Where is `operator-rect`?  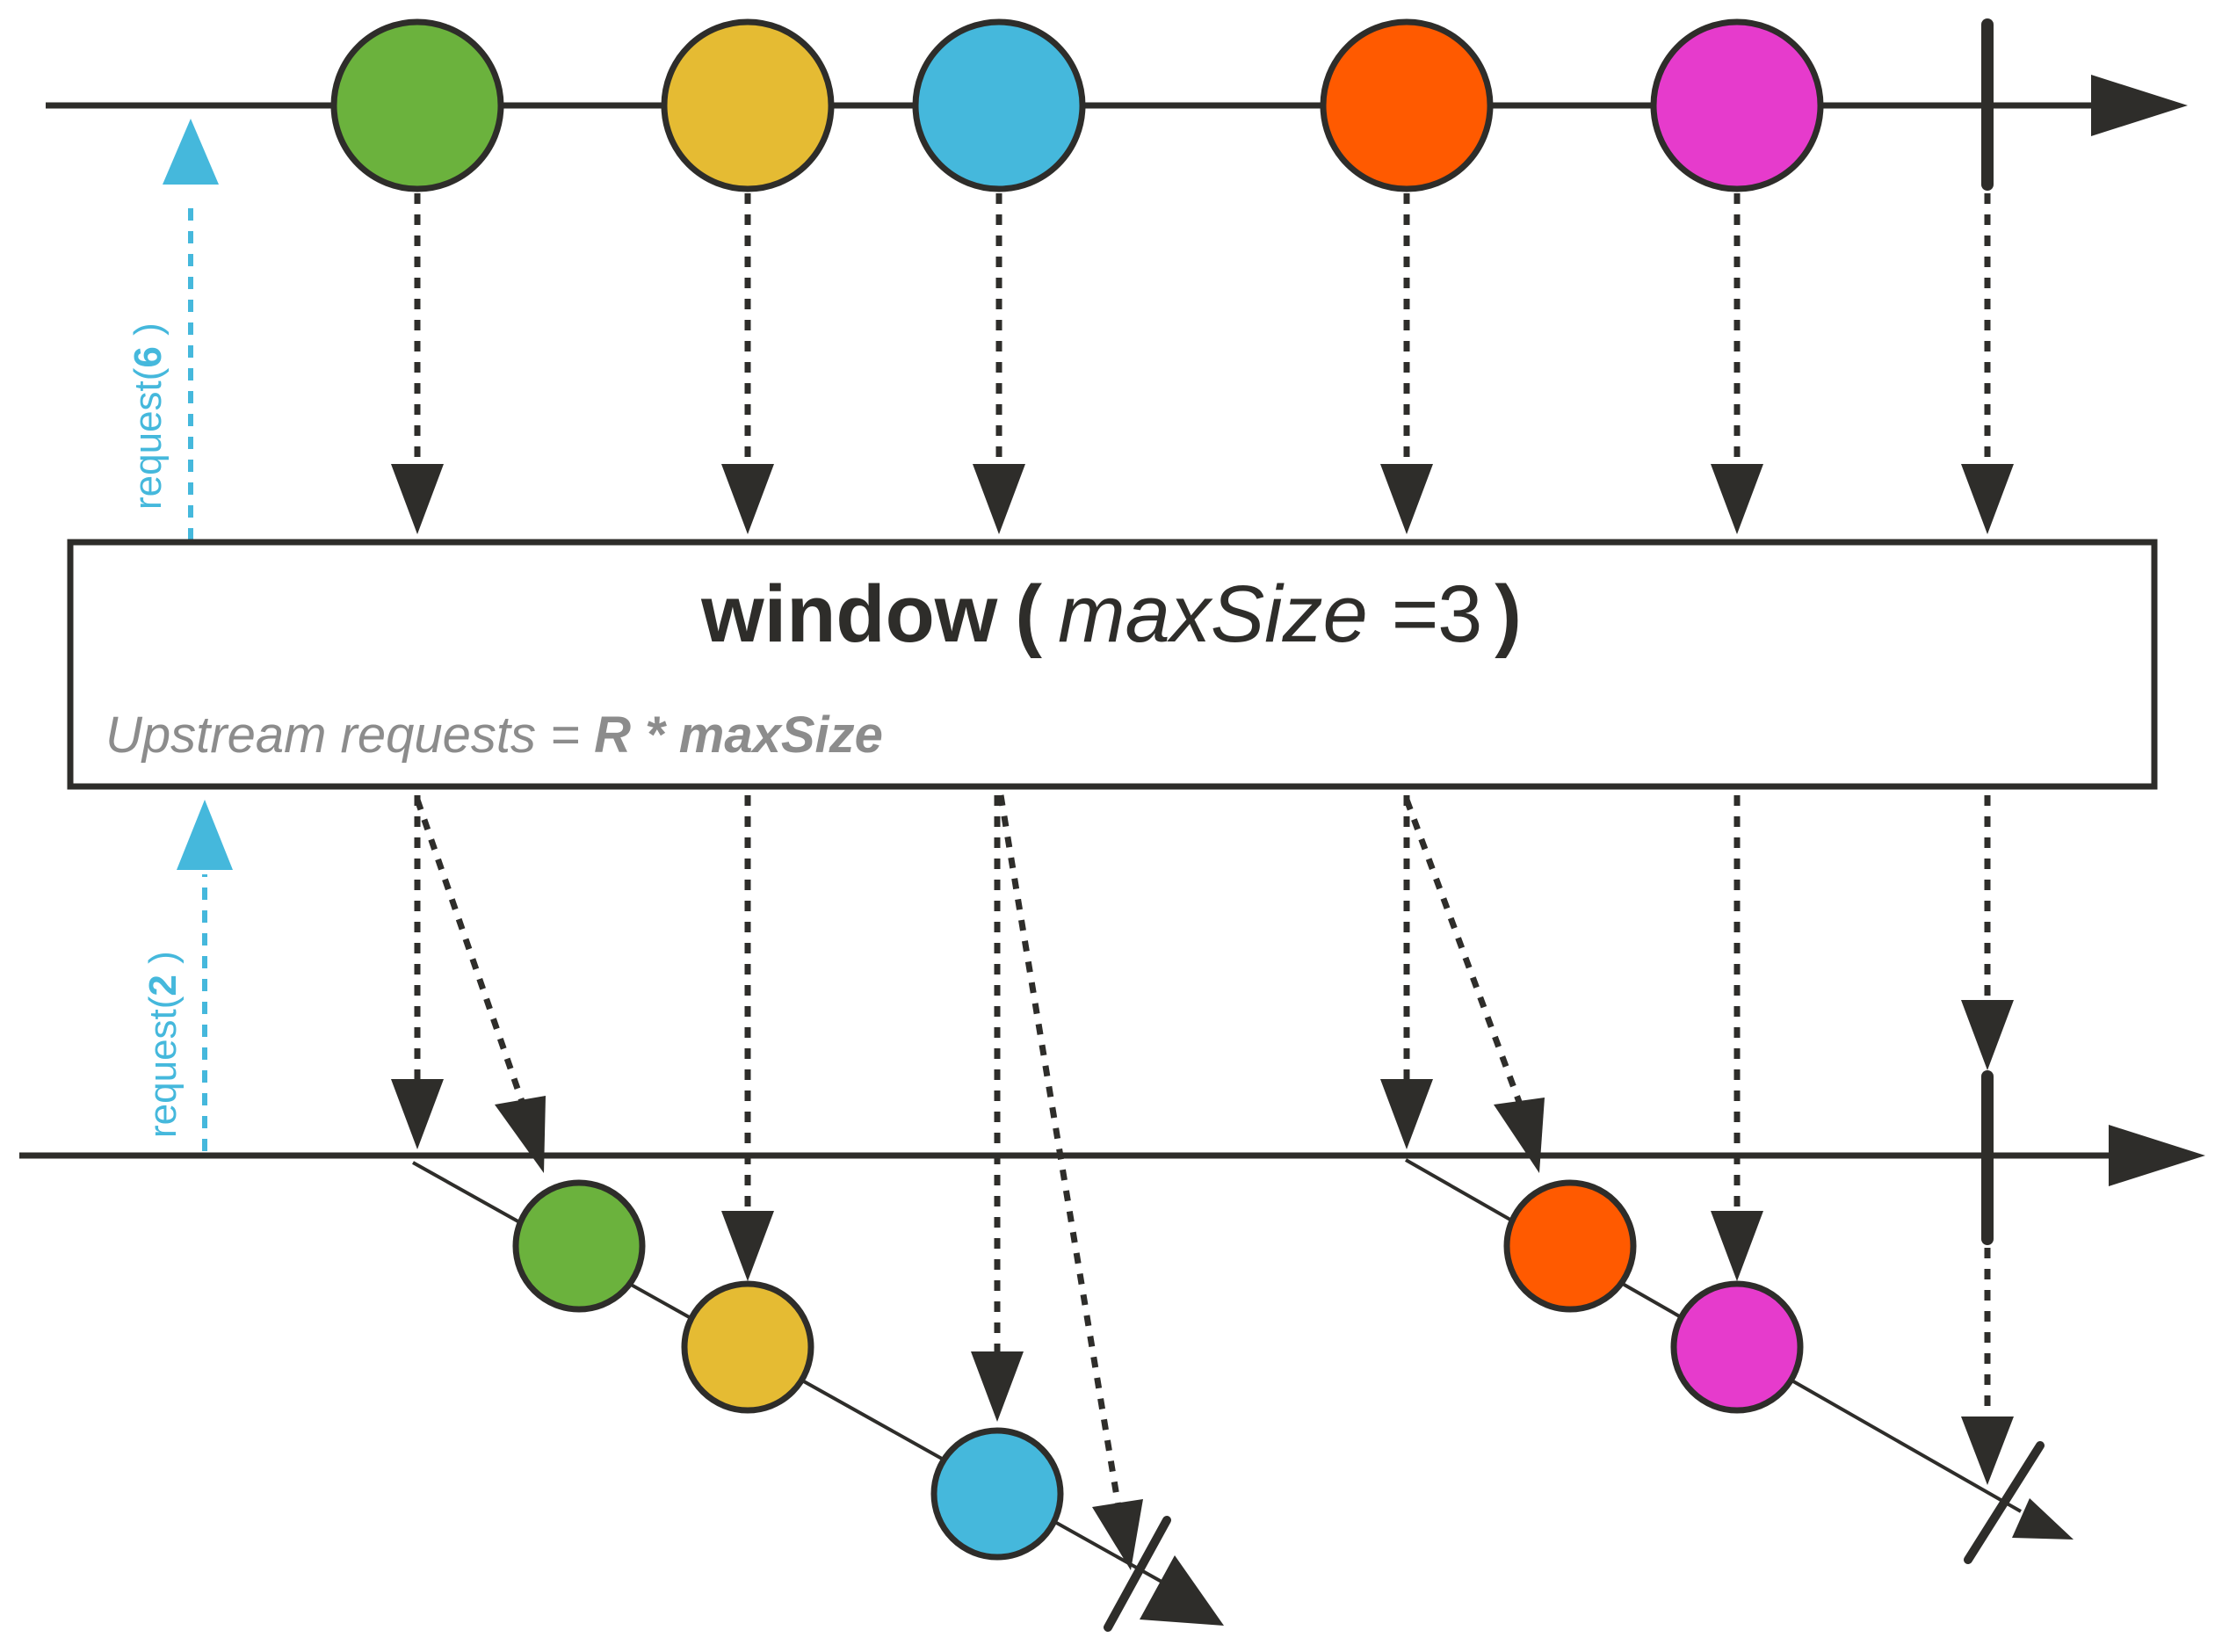 operator-rect is located at coordinates (1112, 664).